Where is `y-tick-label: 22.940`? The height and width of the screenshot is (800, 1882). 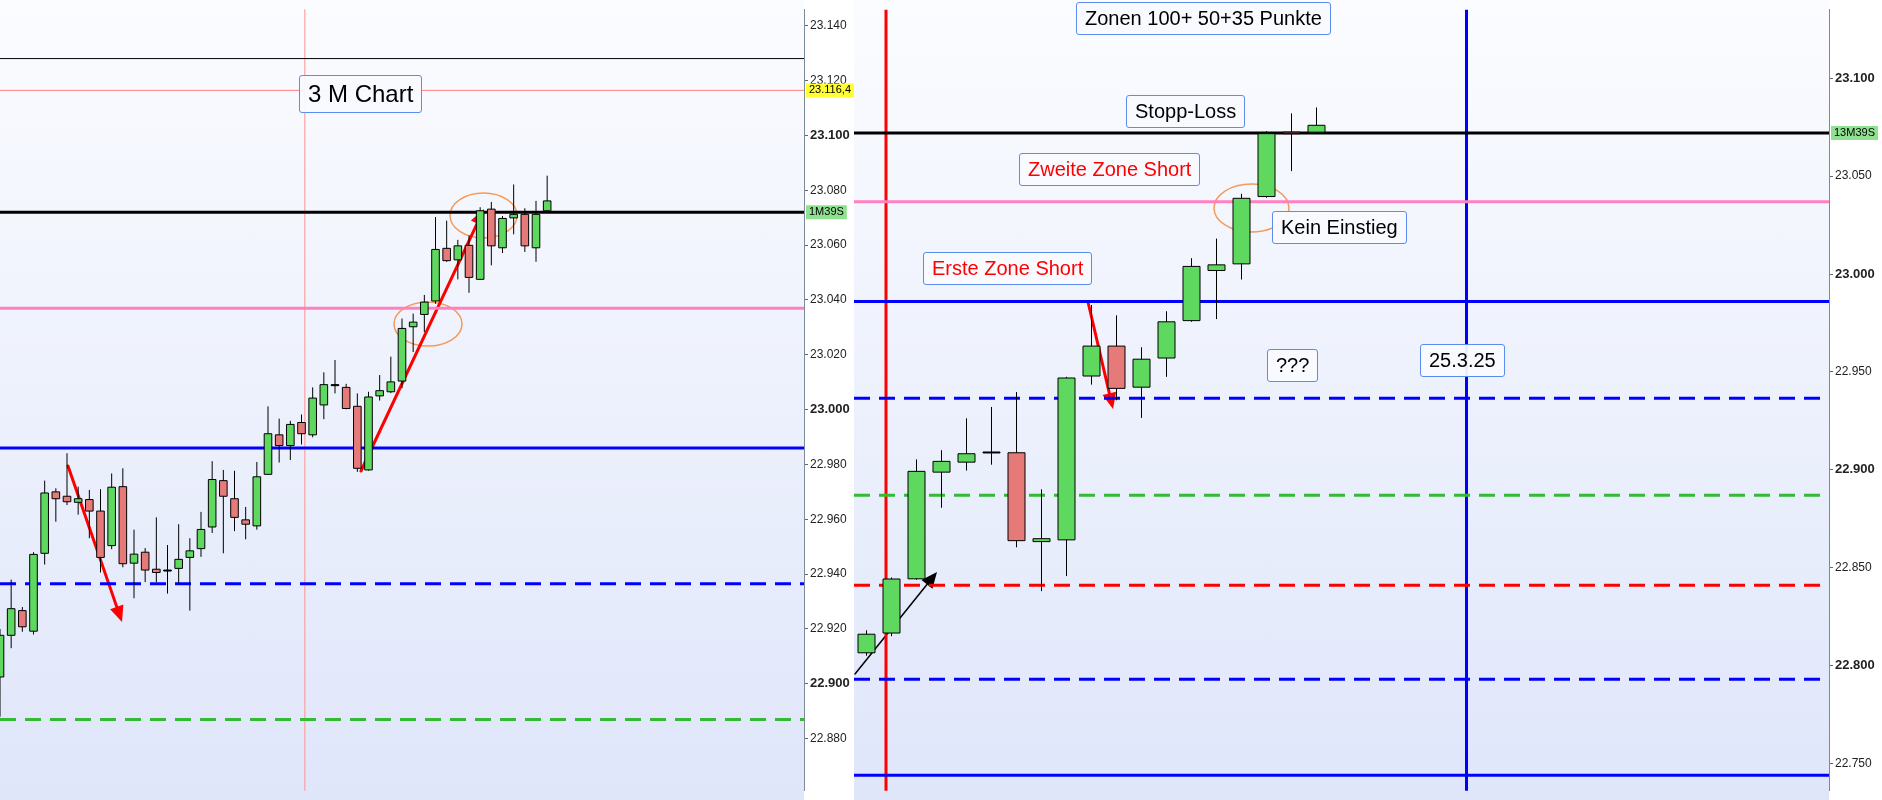
y-tick-label: 22.940 is located at coordinates (829, 573).